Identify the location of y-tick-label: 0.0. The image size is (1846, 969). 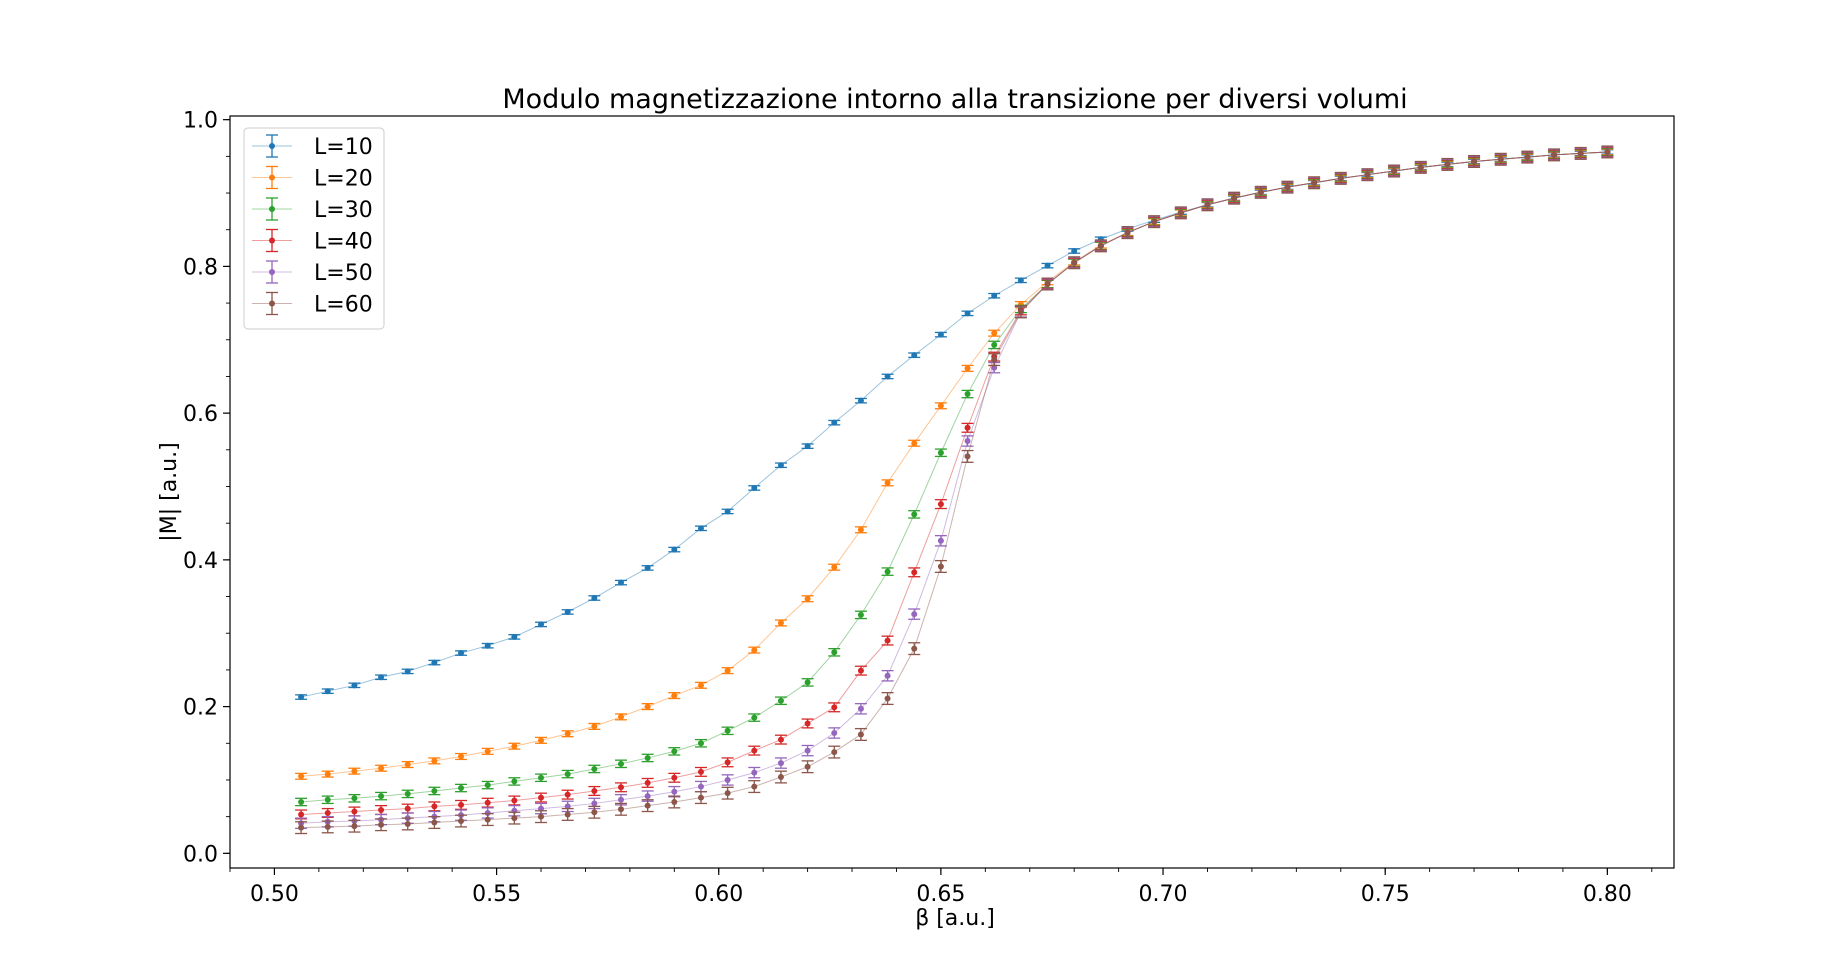
(200, 854).